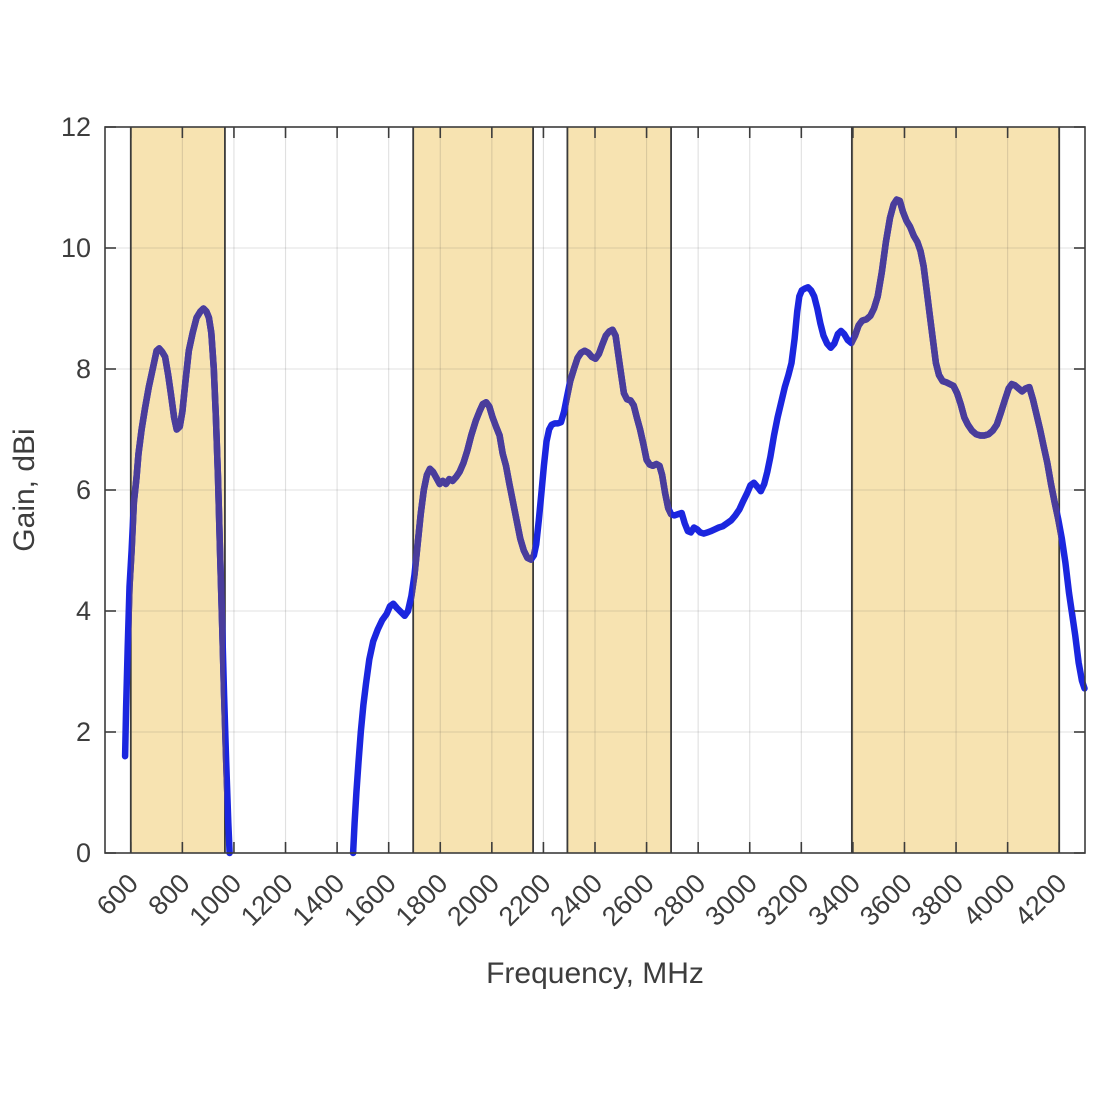 Image resolution: width=1100 pixels, height=1100 pixels. I want to click on x-tick-label: 1800, so click(422, 900).